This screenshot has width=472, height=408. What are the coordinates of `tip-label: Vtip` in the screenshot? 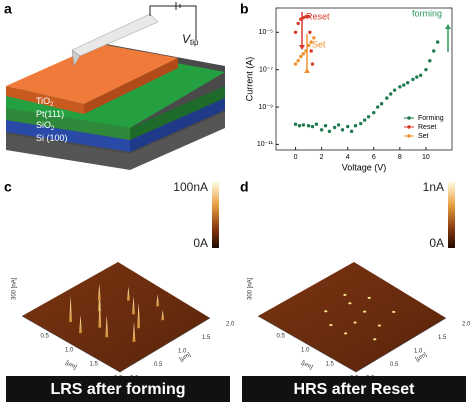 It's located at (190, 39).